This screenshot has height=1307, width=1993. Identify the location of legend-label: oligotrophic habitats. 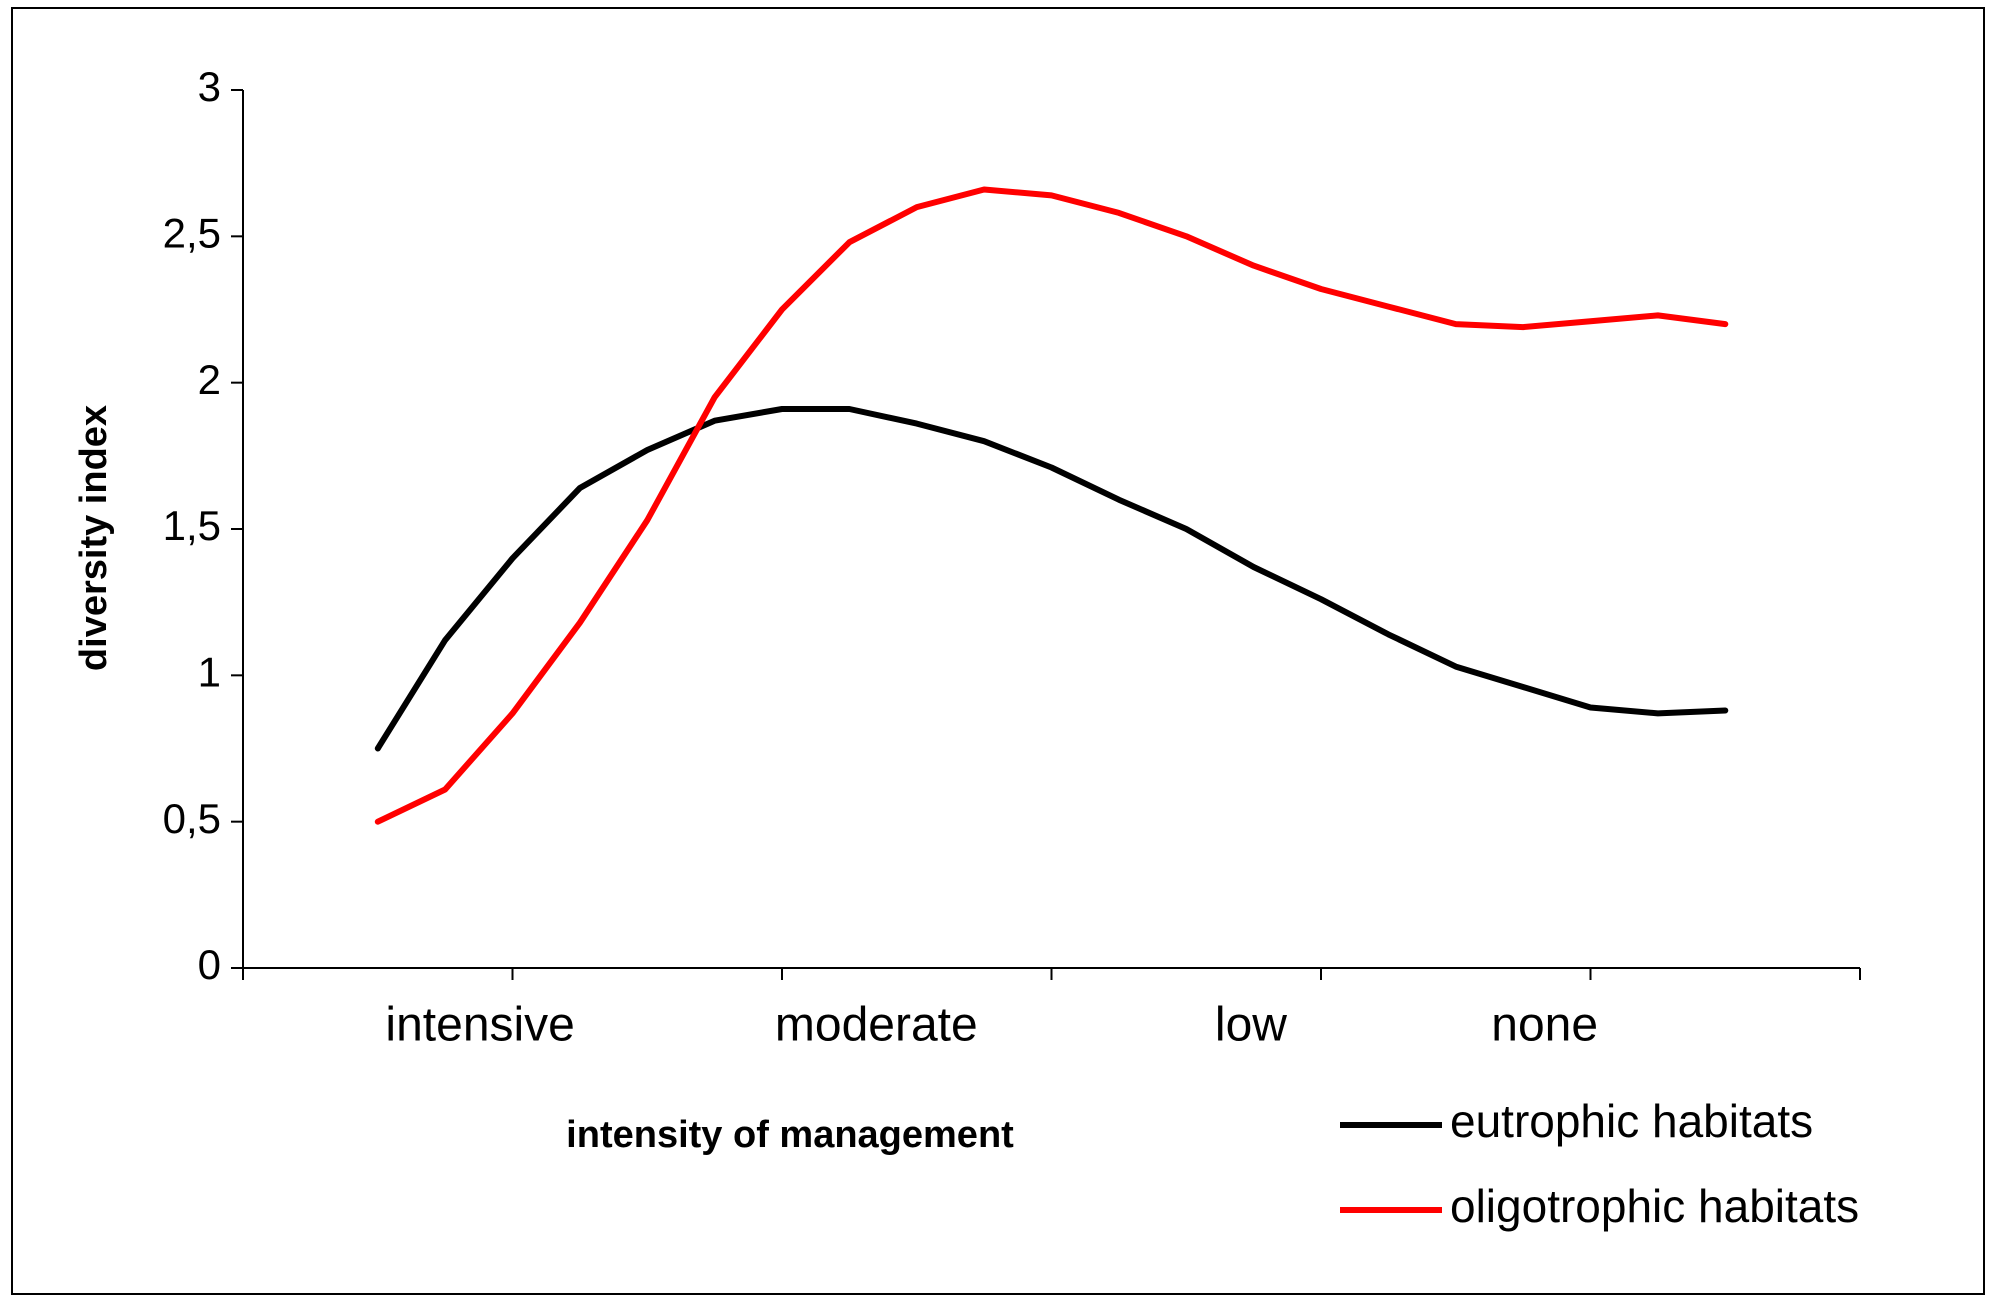
(1654, 1206).